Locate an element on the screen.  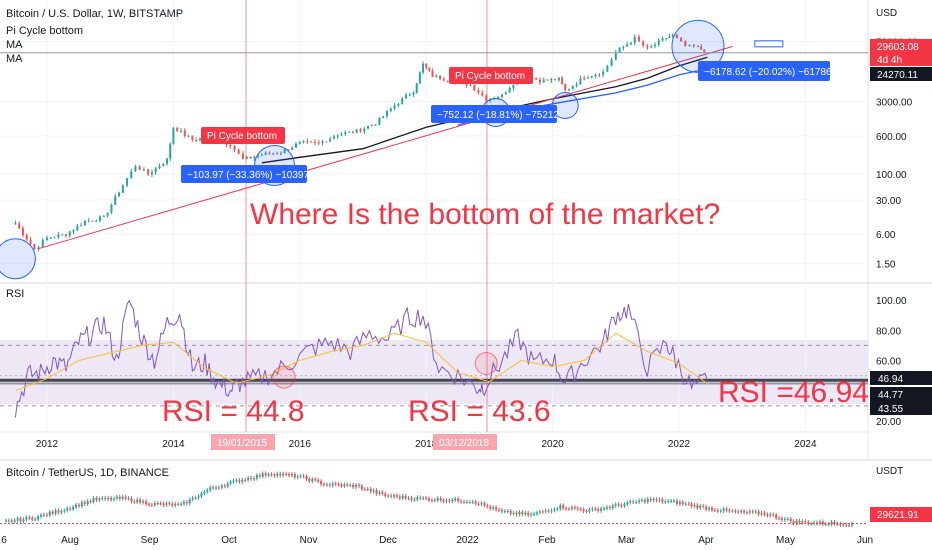
lower-x-tick-6: 2022 is located at coordinates (467, 540).